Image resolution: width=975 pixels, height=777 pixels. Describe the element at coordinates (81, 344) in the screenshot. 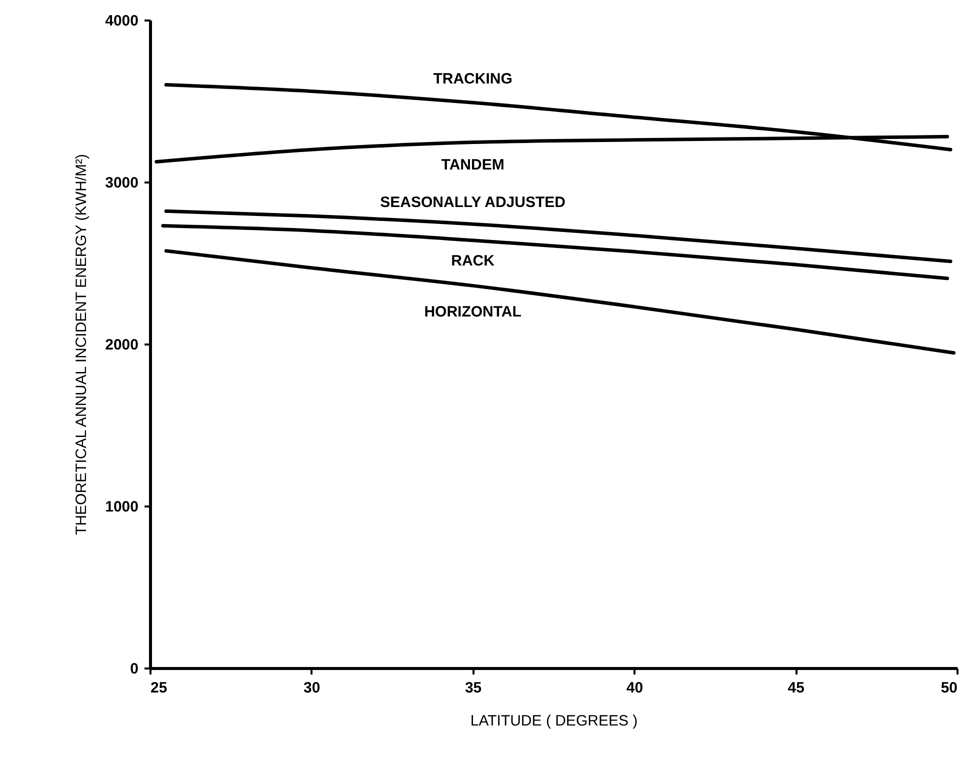

I see `y-axis-title: THEORETICAL ANNUAL INCIDENT ENERGY (KWH/M²)` at that location.